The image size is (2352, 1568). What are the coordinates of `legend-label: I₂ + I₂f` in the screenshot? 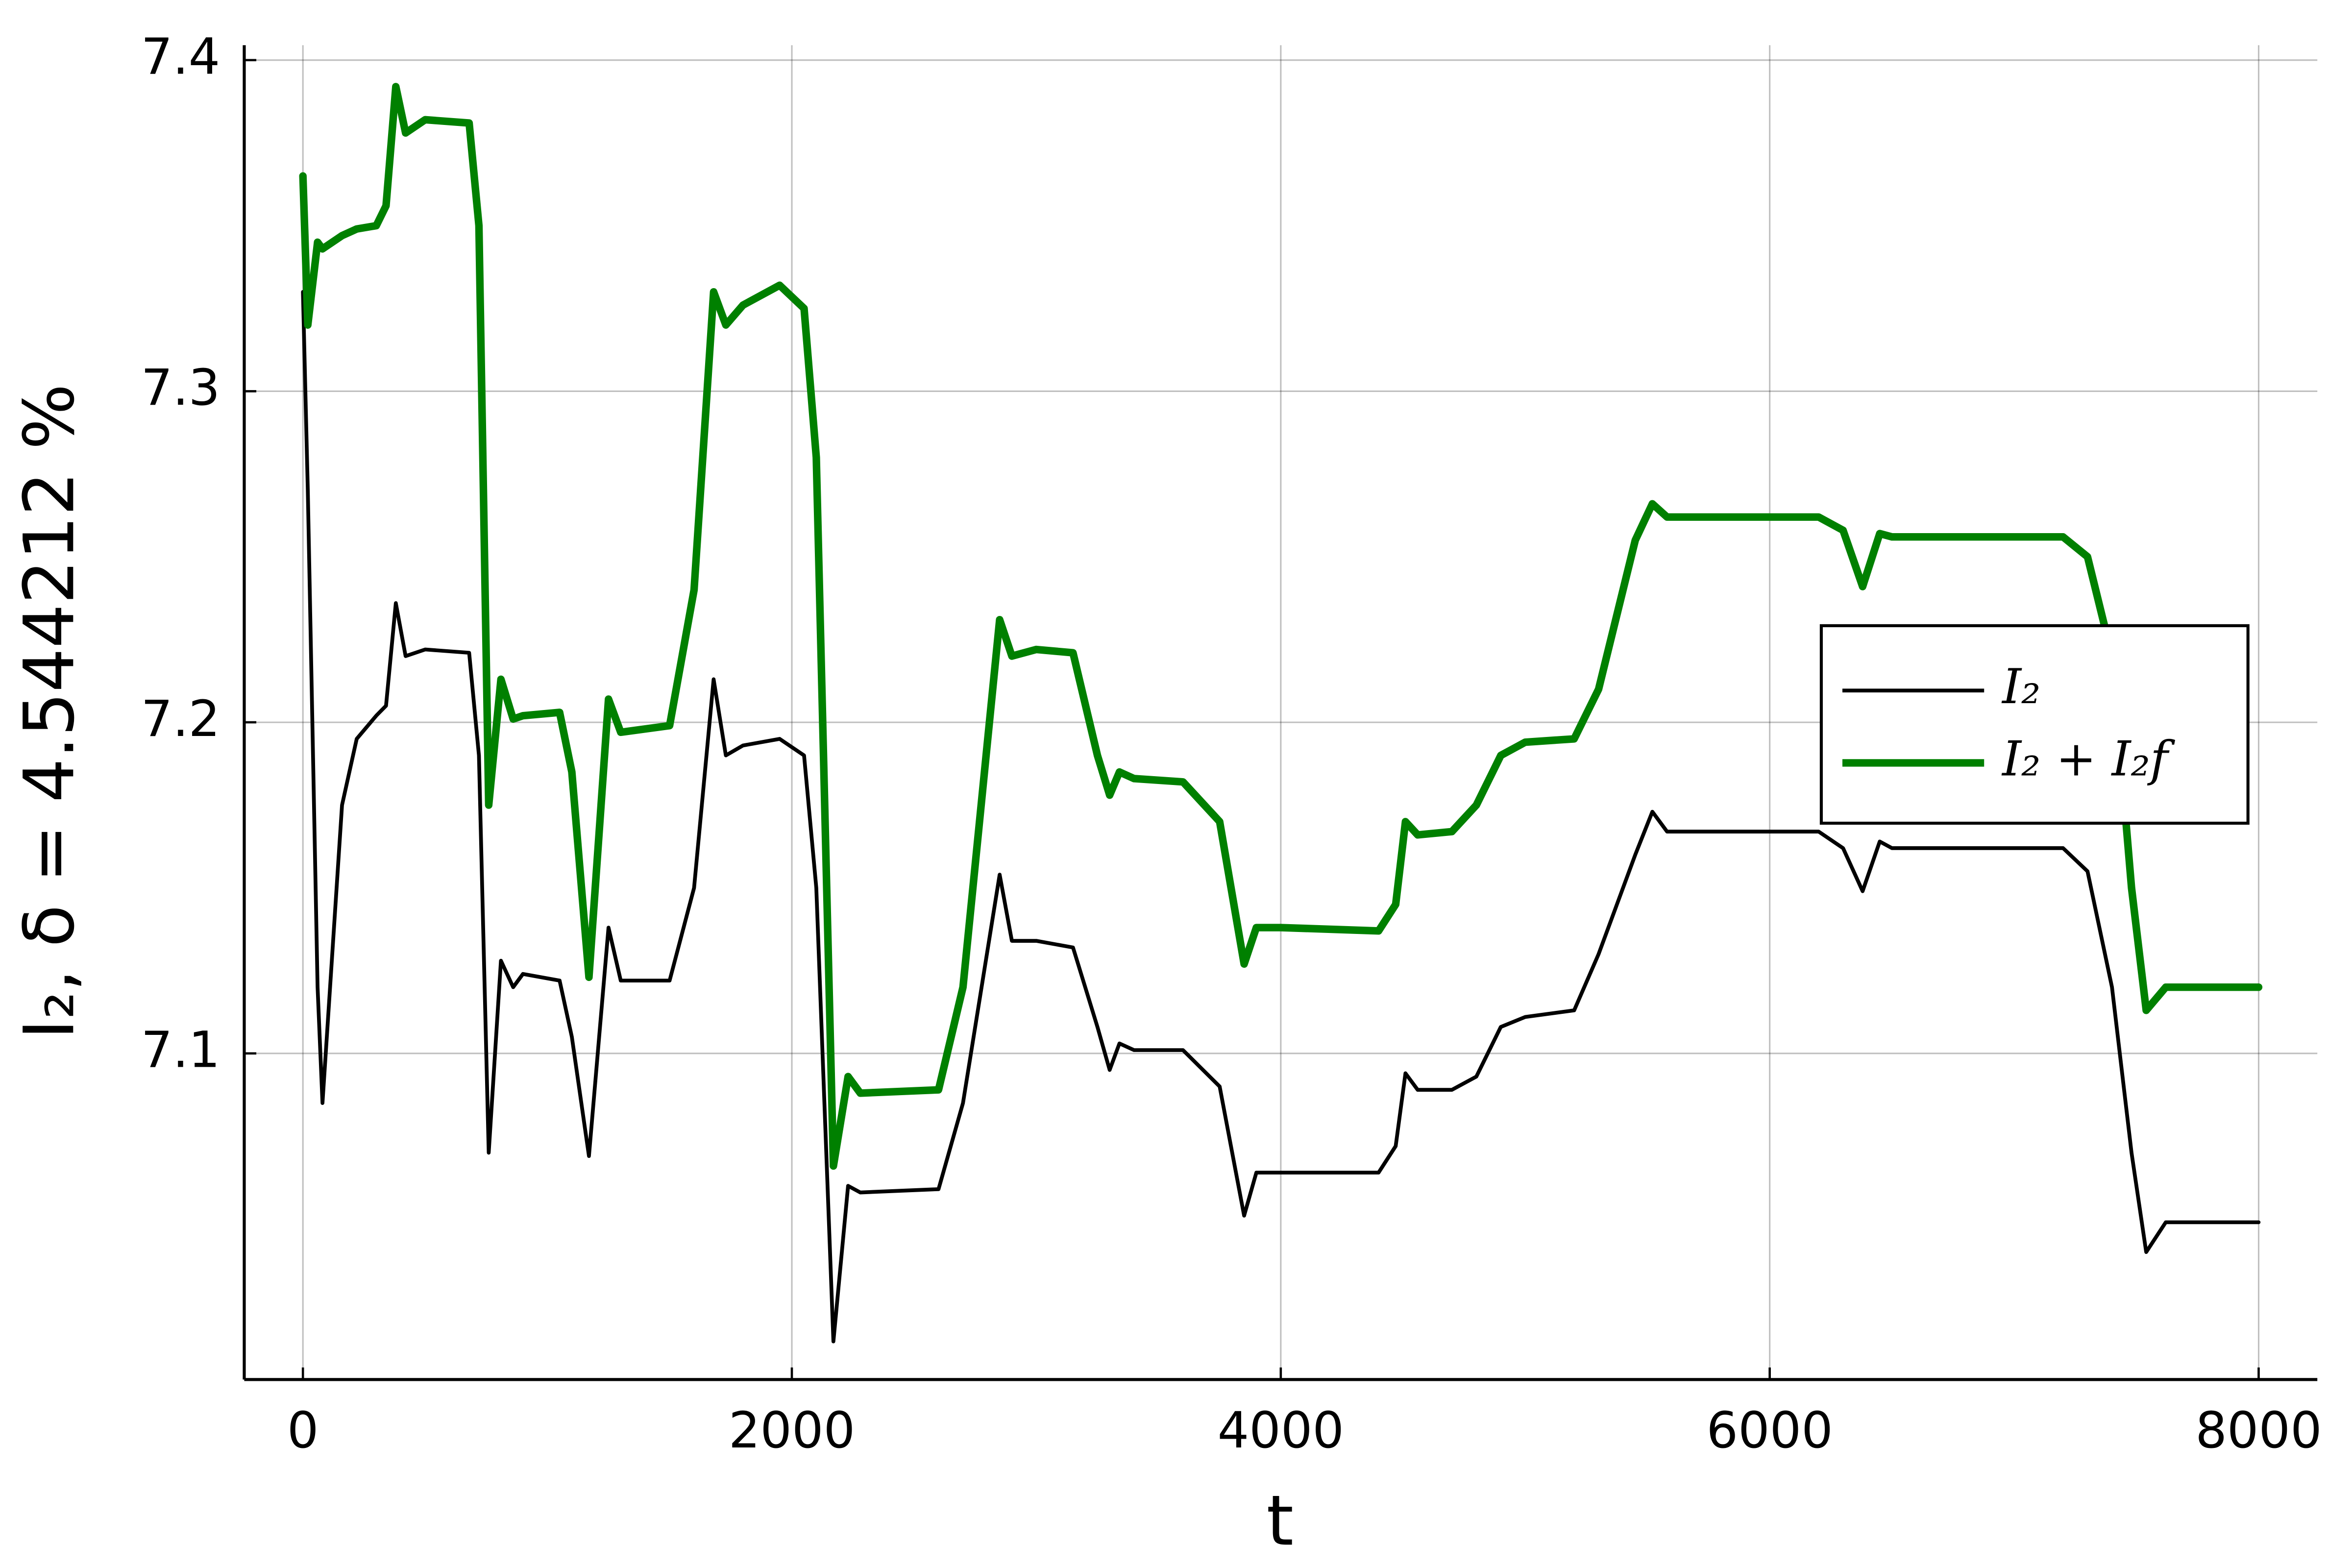 It's located at (2088, 759).